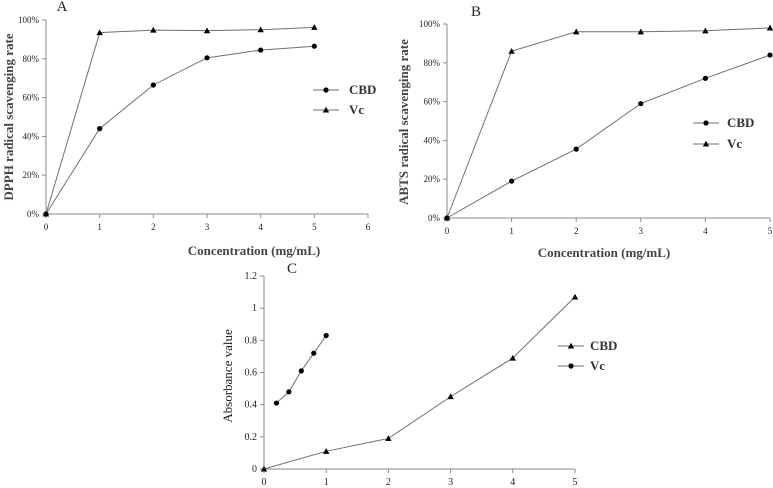 This screenshot has height=488, width=773. What do you see at coordinates (251, 276) in the screenshot?
I see `panel-c-y-tick-label: 1.2` at bounding box center [251, 276].